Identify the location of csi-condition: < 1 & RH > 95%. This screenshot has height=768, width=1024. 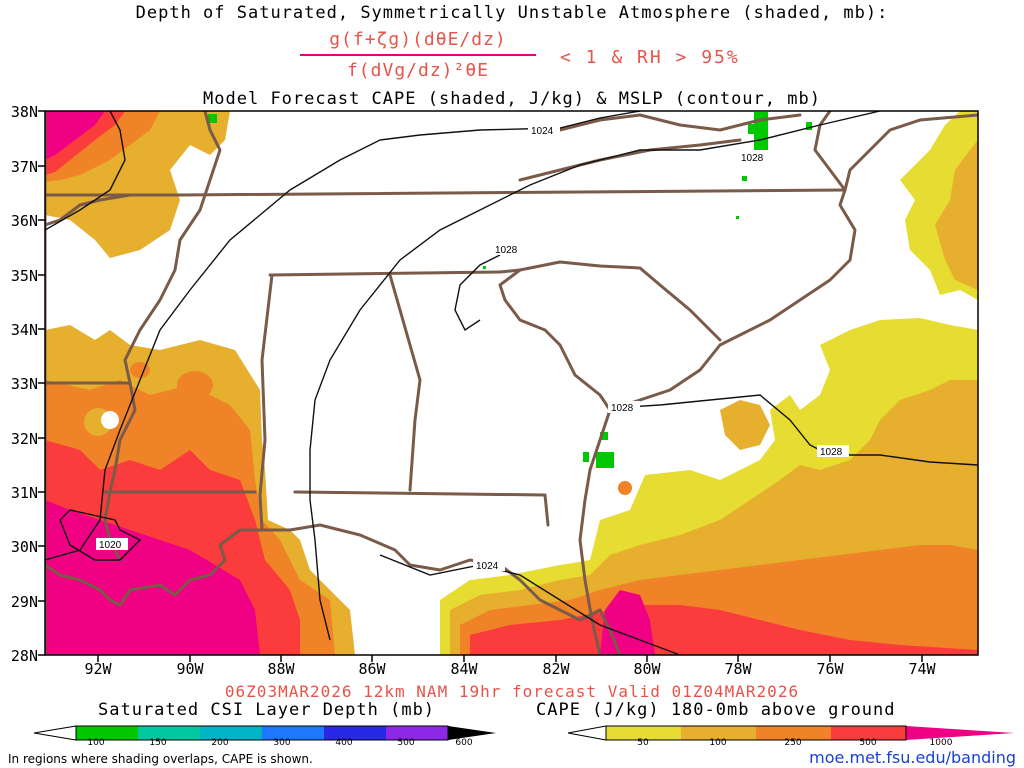
(650, 57).